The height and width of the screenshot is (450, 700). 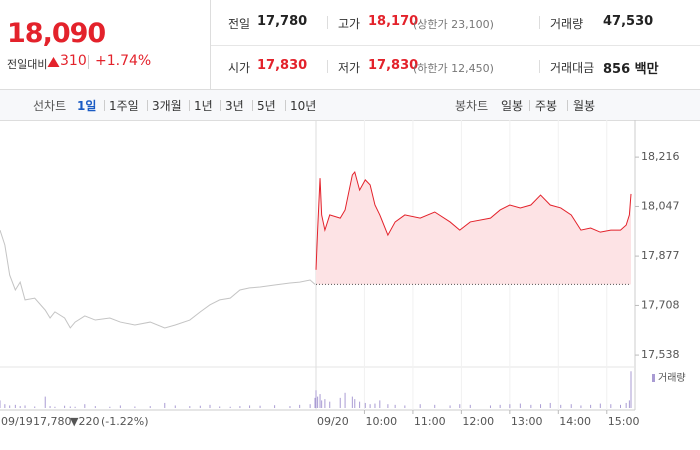 I want to click on quote-box, so click(x=105, y=45).